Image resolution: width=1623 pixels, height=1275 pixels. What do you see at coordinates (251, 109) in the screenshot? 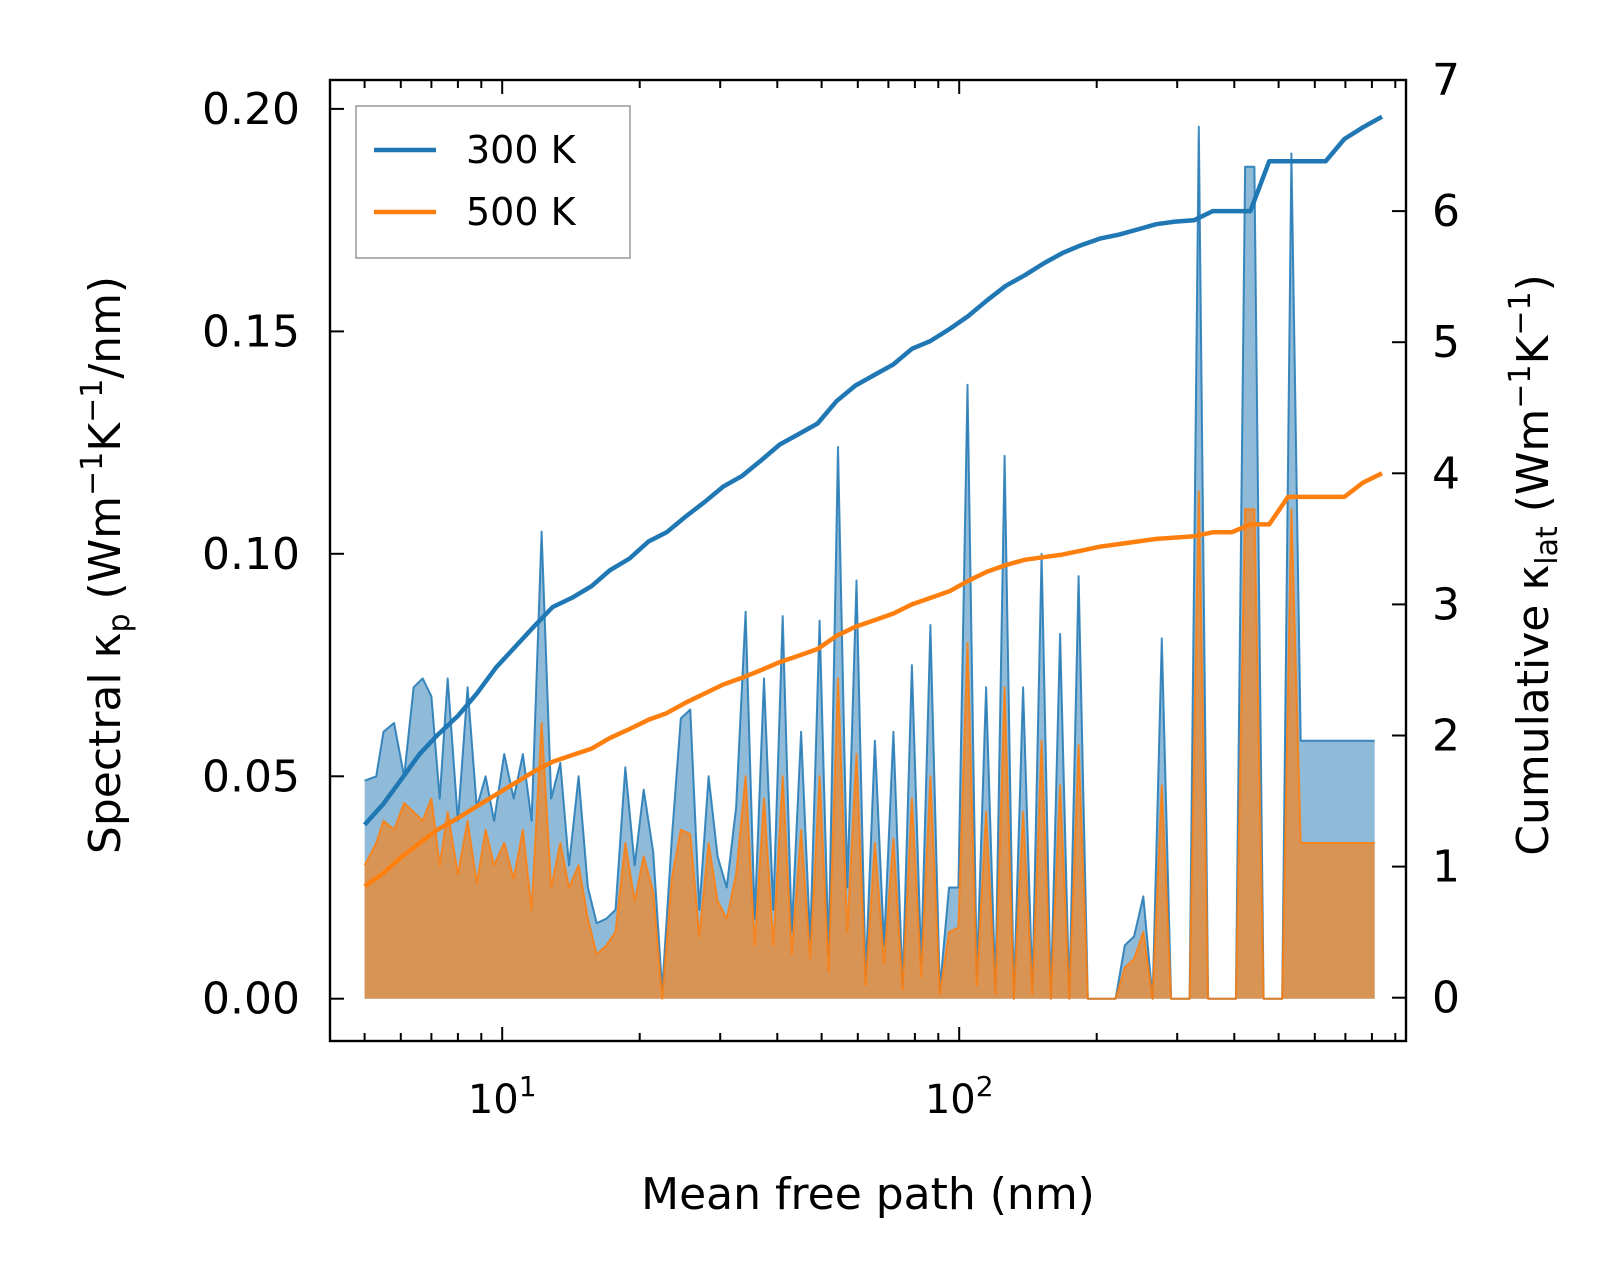
I see `left-tick-label-4: 0.20` at bounding box center [251, 109].